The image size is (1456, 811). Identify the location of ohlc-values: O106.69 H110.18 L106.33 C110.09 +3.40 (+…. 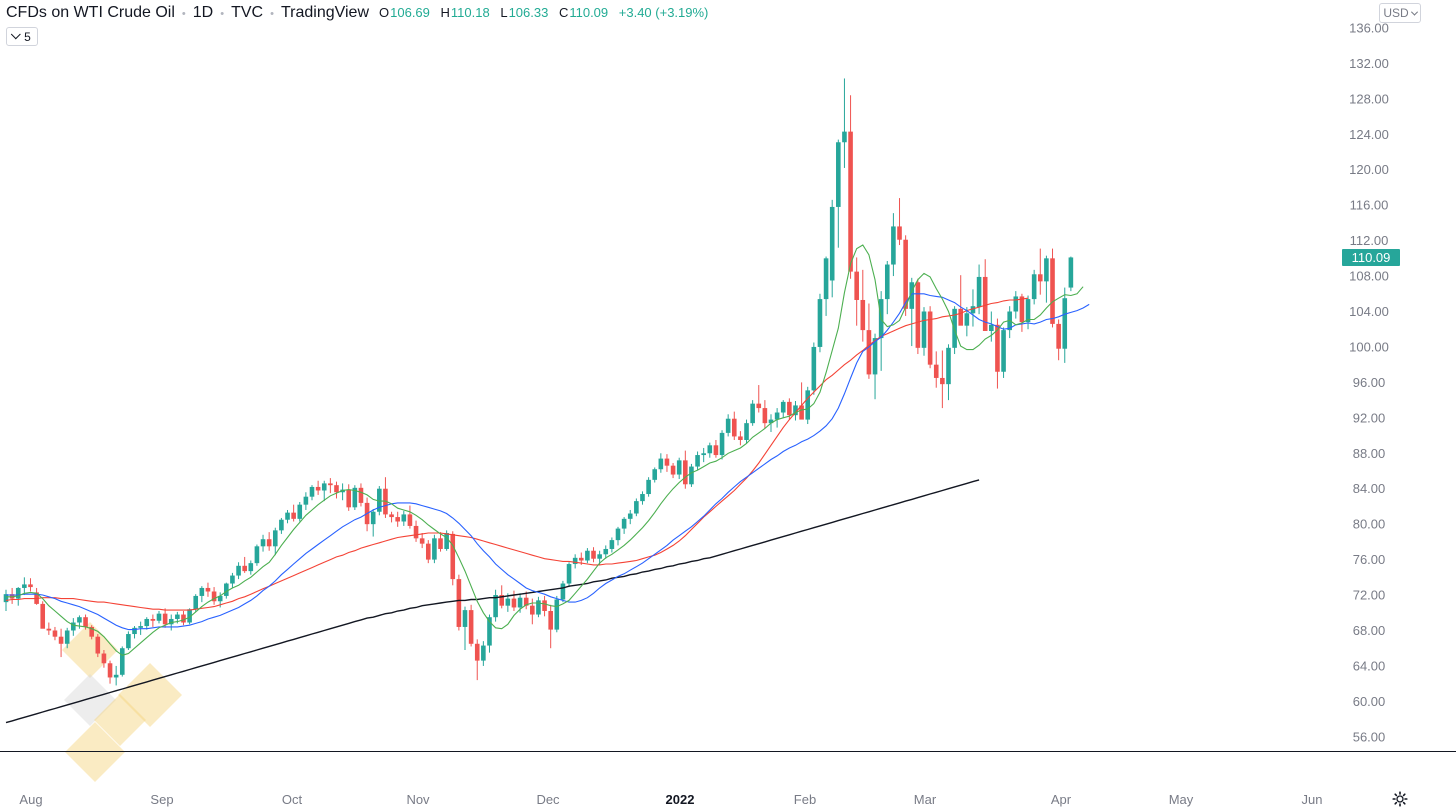
(547, 12).